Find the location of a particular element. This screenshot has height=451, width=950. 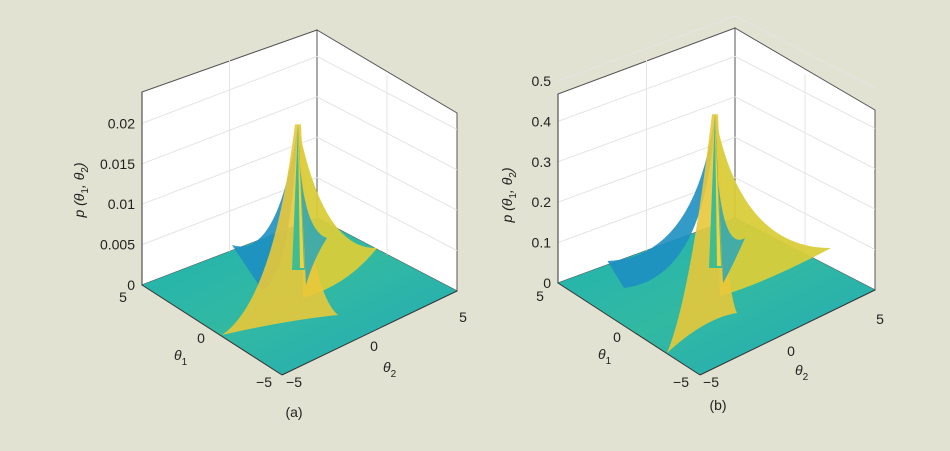

z-tick-label: 0.4 is located at coordinates (542, 121).